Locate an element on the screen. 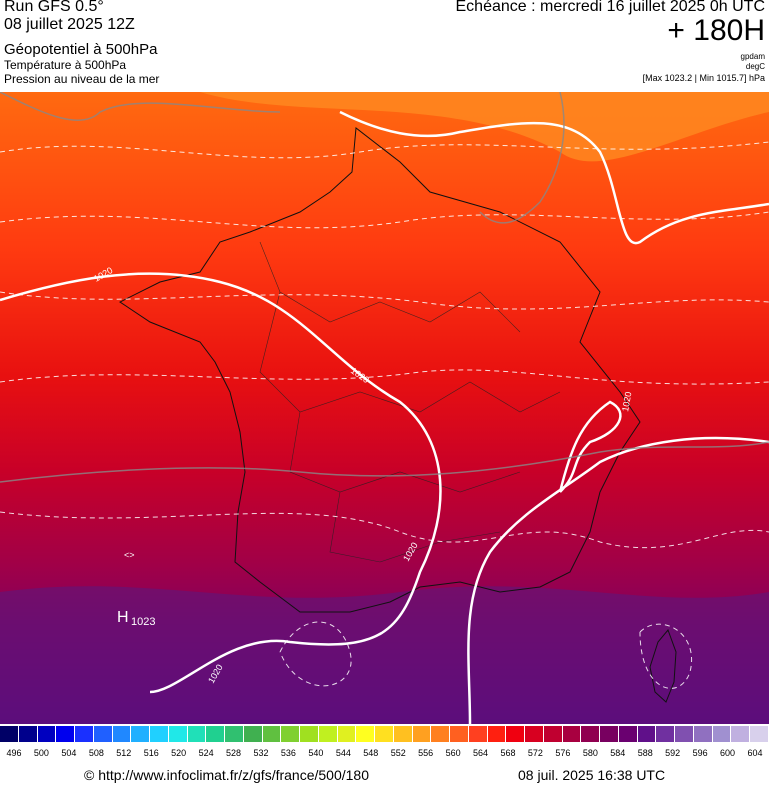 Image resolution: width=769 pixels, height=786 pixels. colorbar-tick-label: 564 is located at coordinates (481, 753).